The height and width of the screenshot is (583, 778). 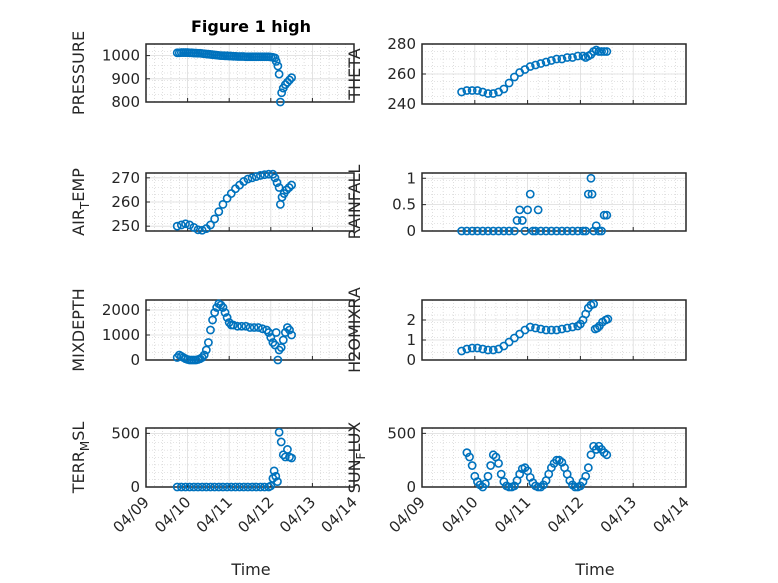 I want to click on y-axis-label: AIRTEMP, so click(x=80, y=202).